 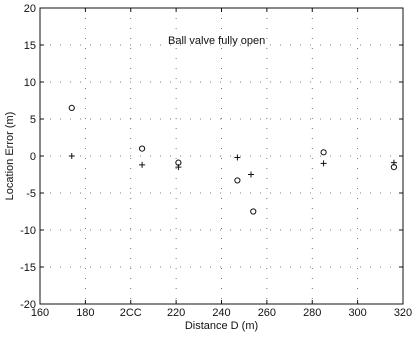 What do you see at coordinates (28, 268) in the screenshot?
I see `y-tick-label: -15` at bounding box center [28, 268].